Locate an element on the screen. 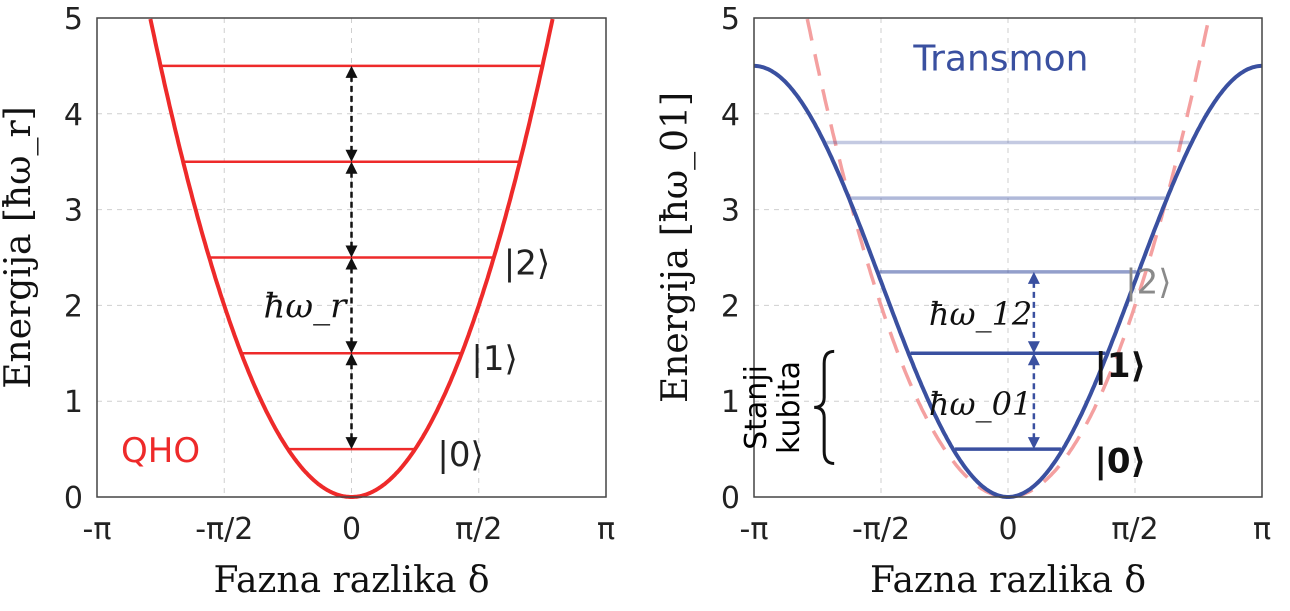 This screenshot has width=1290, height=611. transmon-y-axis-label: Energija [ħω_01] is located at coordinates (675, 247).